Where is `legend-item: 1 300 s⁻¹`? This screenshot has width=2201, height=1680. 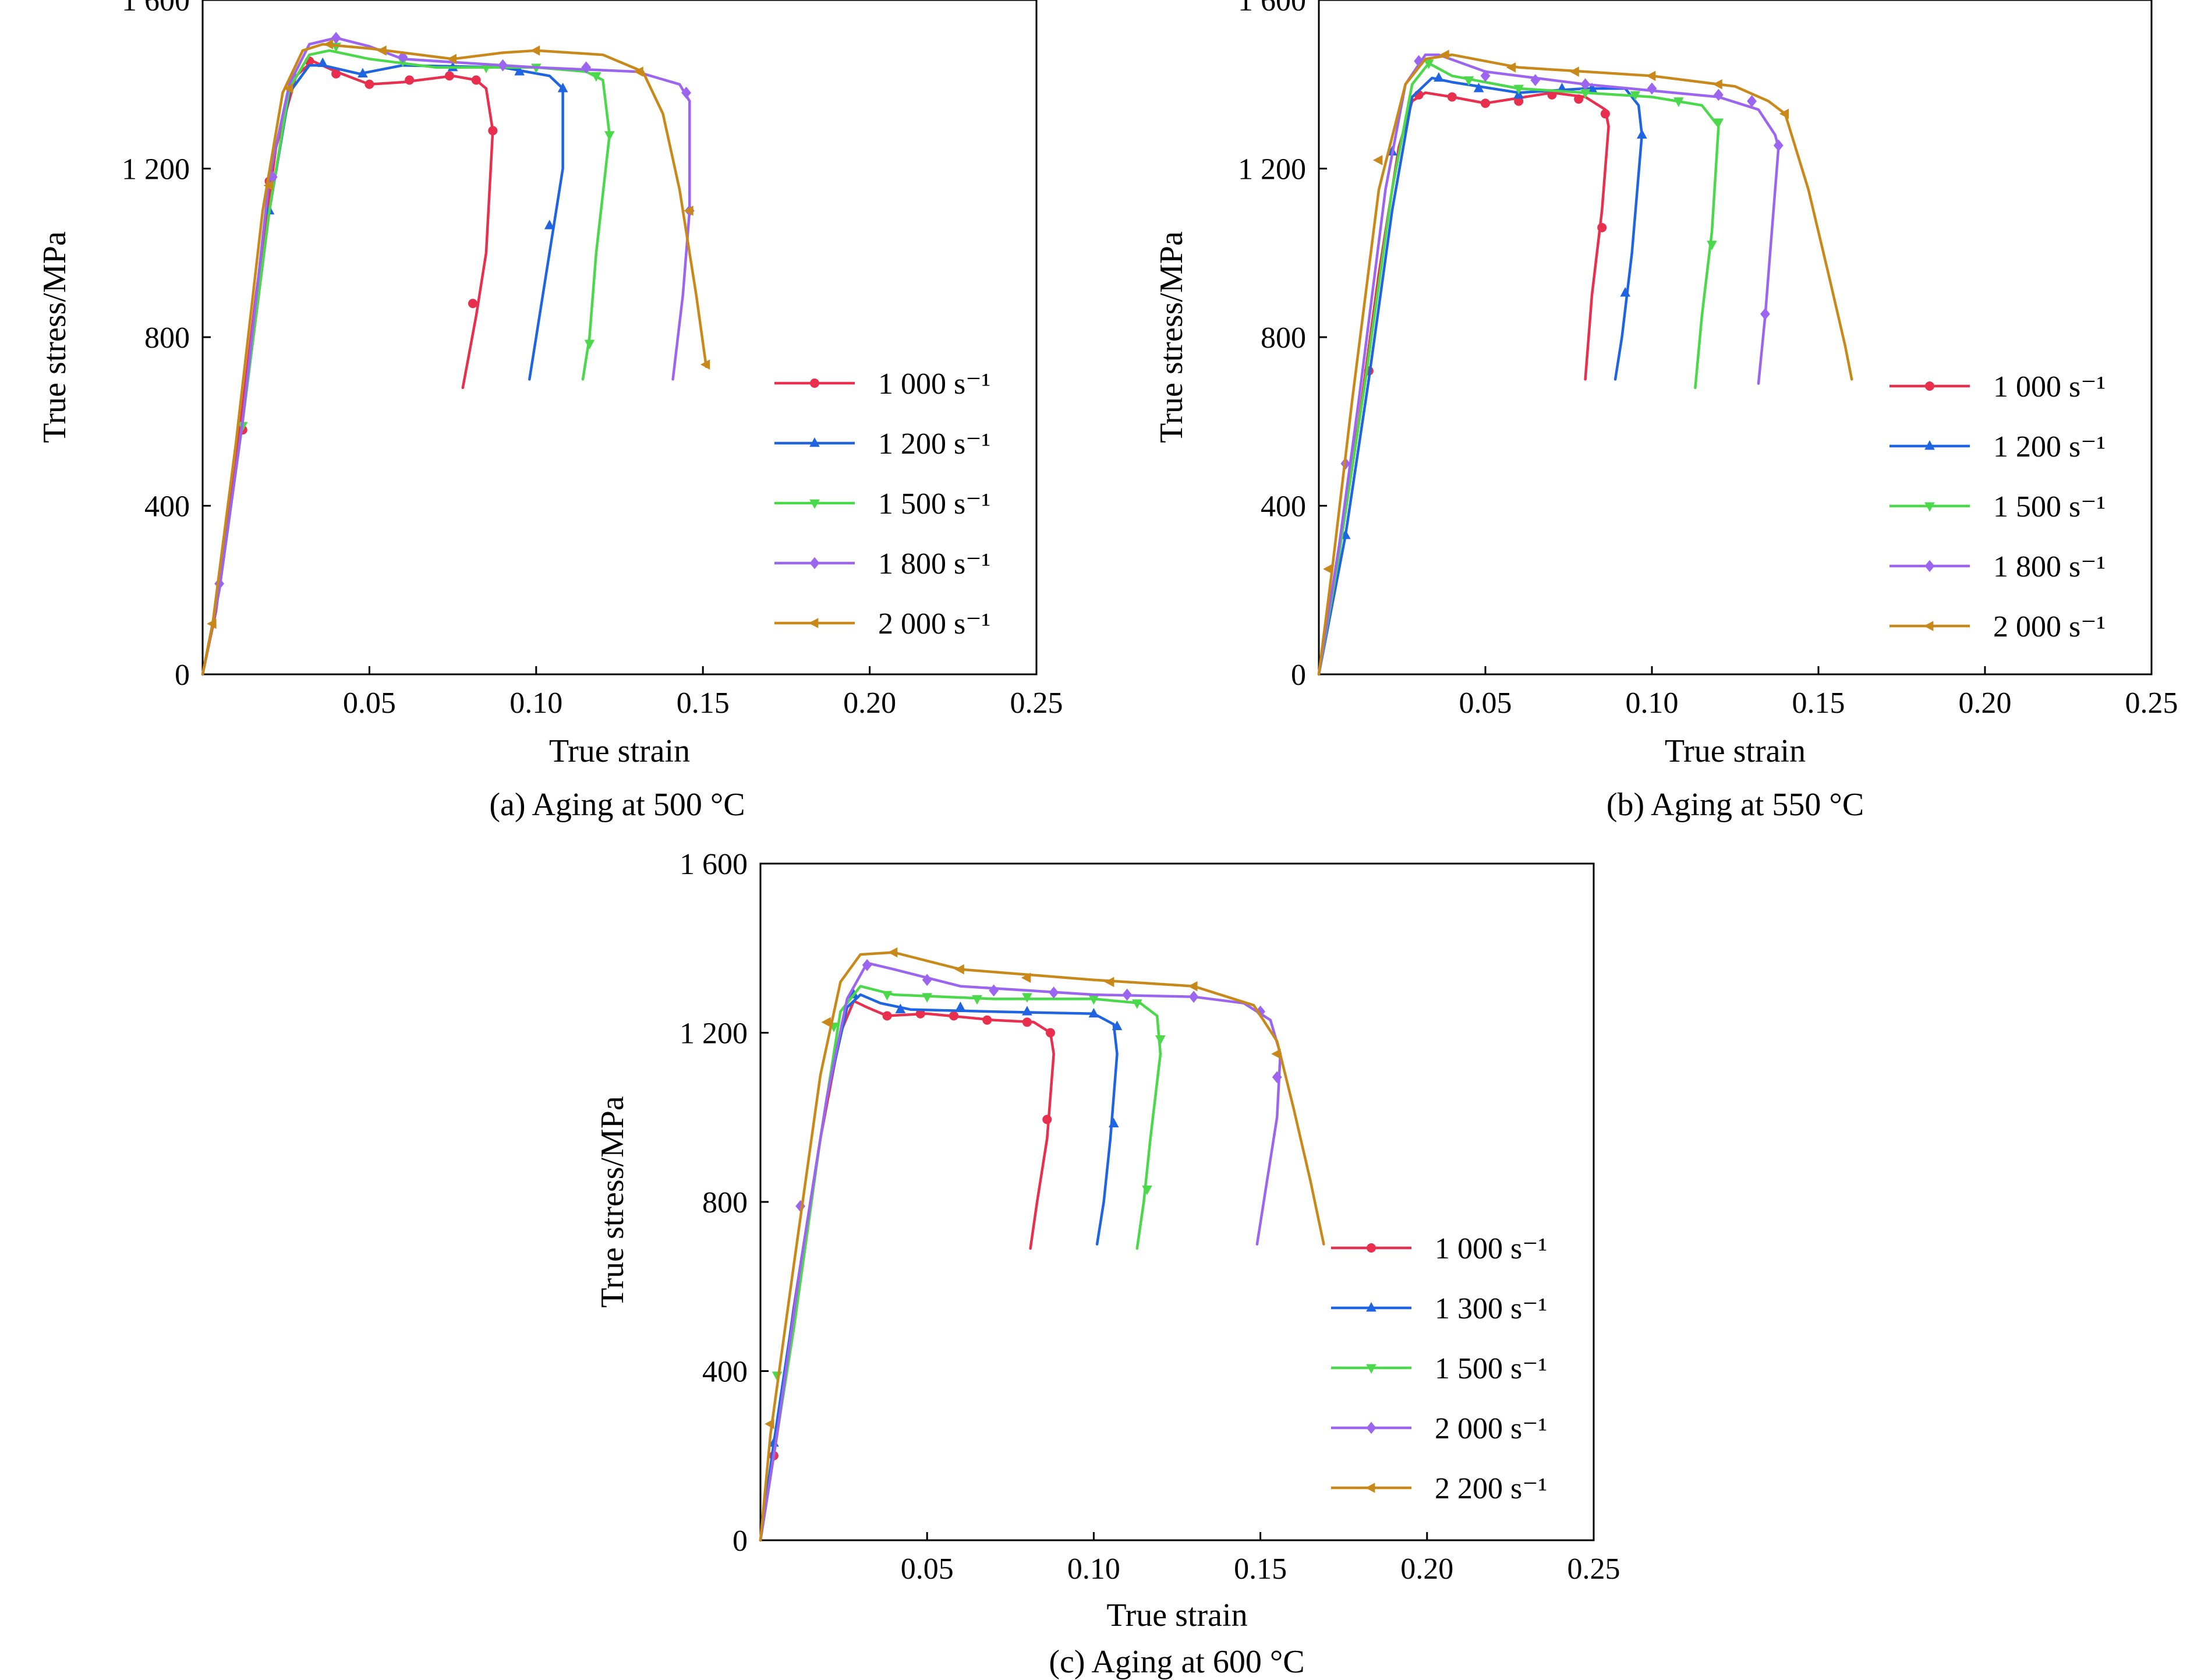 legend-item: 1 300 s⁻¹ is located at coordinates (1439, 1308).